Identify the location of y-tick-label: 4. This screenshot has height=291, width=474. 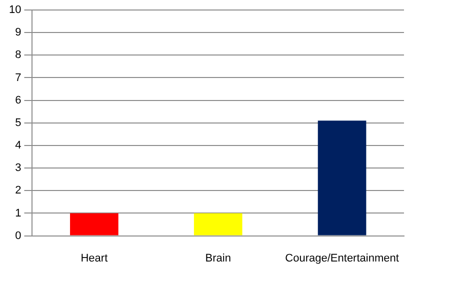
(18, 146).